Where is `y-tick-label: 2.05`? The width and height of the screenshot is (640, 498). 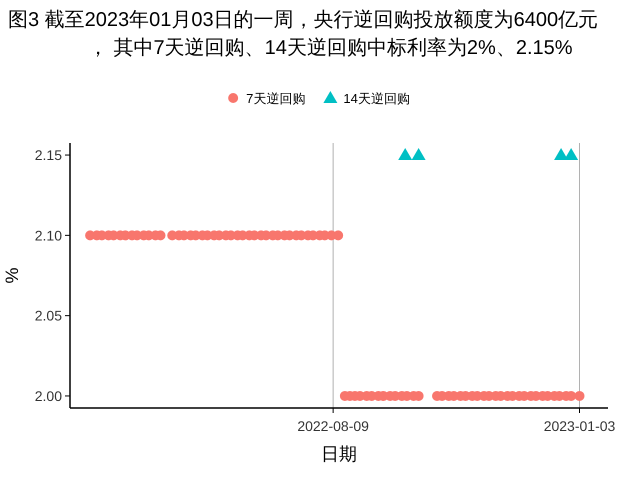 y-tick-label: 2.05 is located at coordinates (48, 316).